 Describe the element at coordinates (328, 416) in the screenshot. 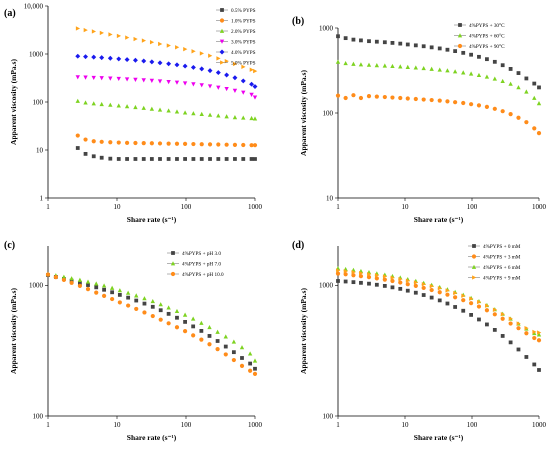

I see `y-tick-label: 100` at that location.